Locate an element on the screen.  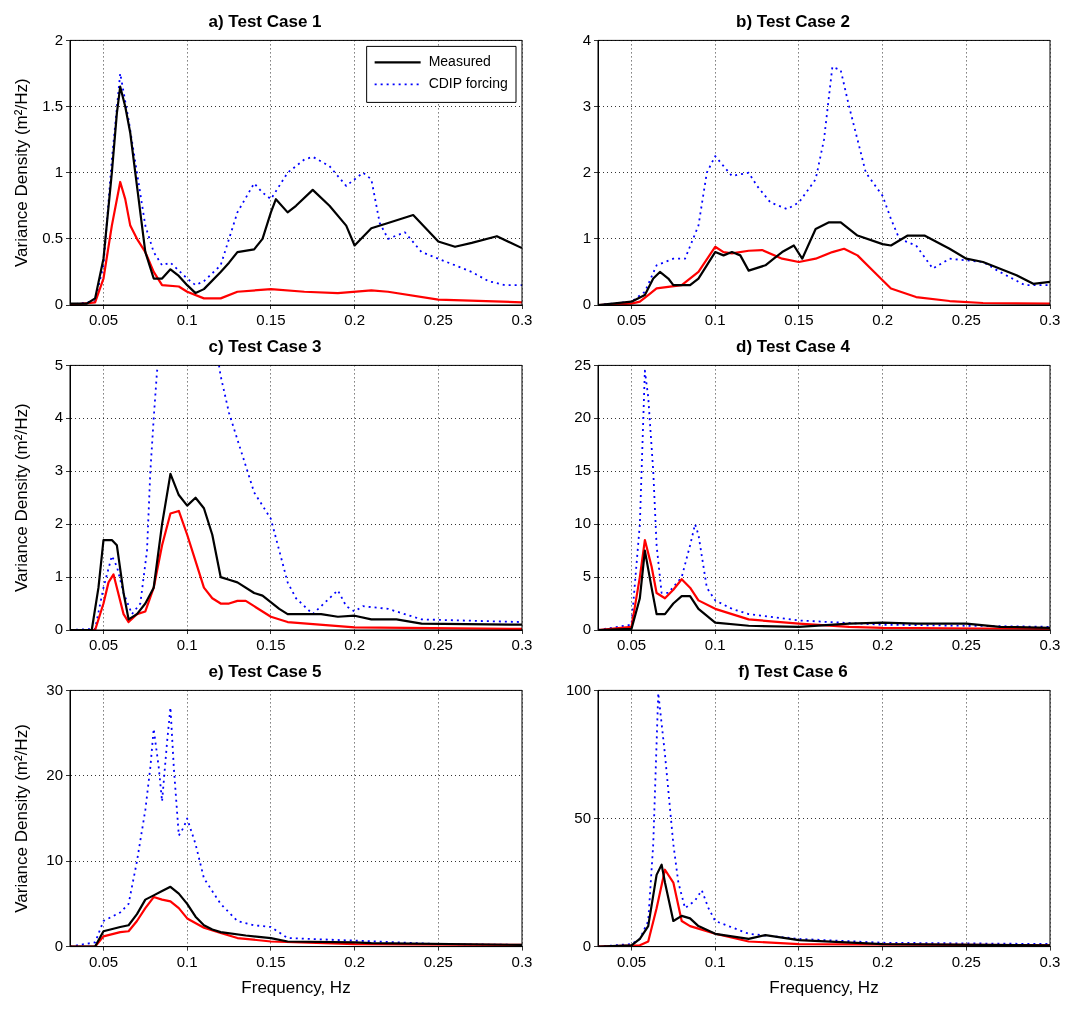
y-tick-label: 15 is located at coordinates (582, 470).